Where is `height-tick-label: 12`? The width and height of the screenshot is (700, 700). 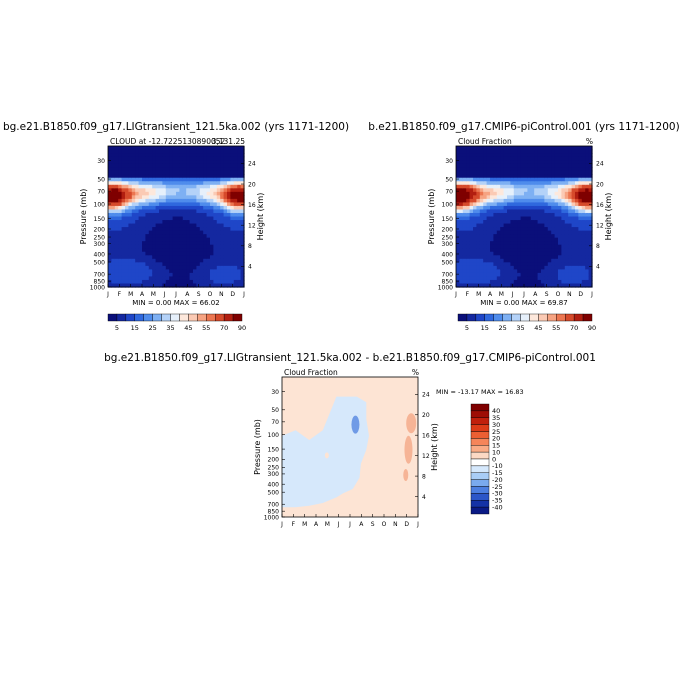 height-tick-label: 12 is located at coordinates (600, 226).